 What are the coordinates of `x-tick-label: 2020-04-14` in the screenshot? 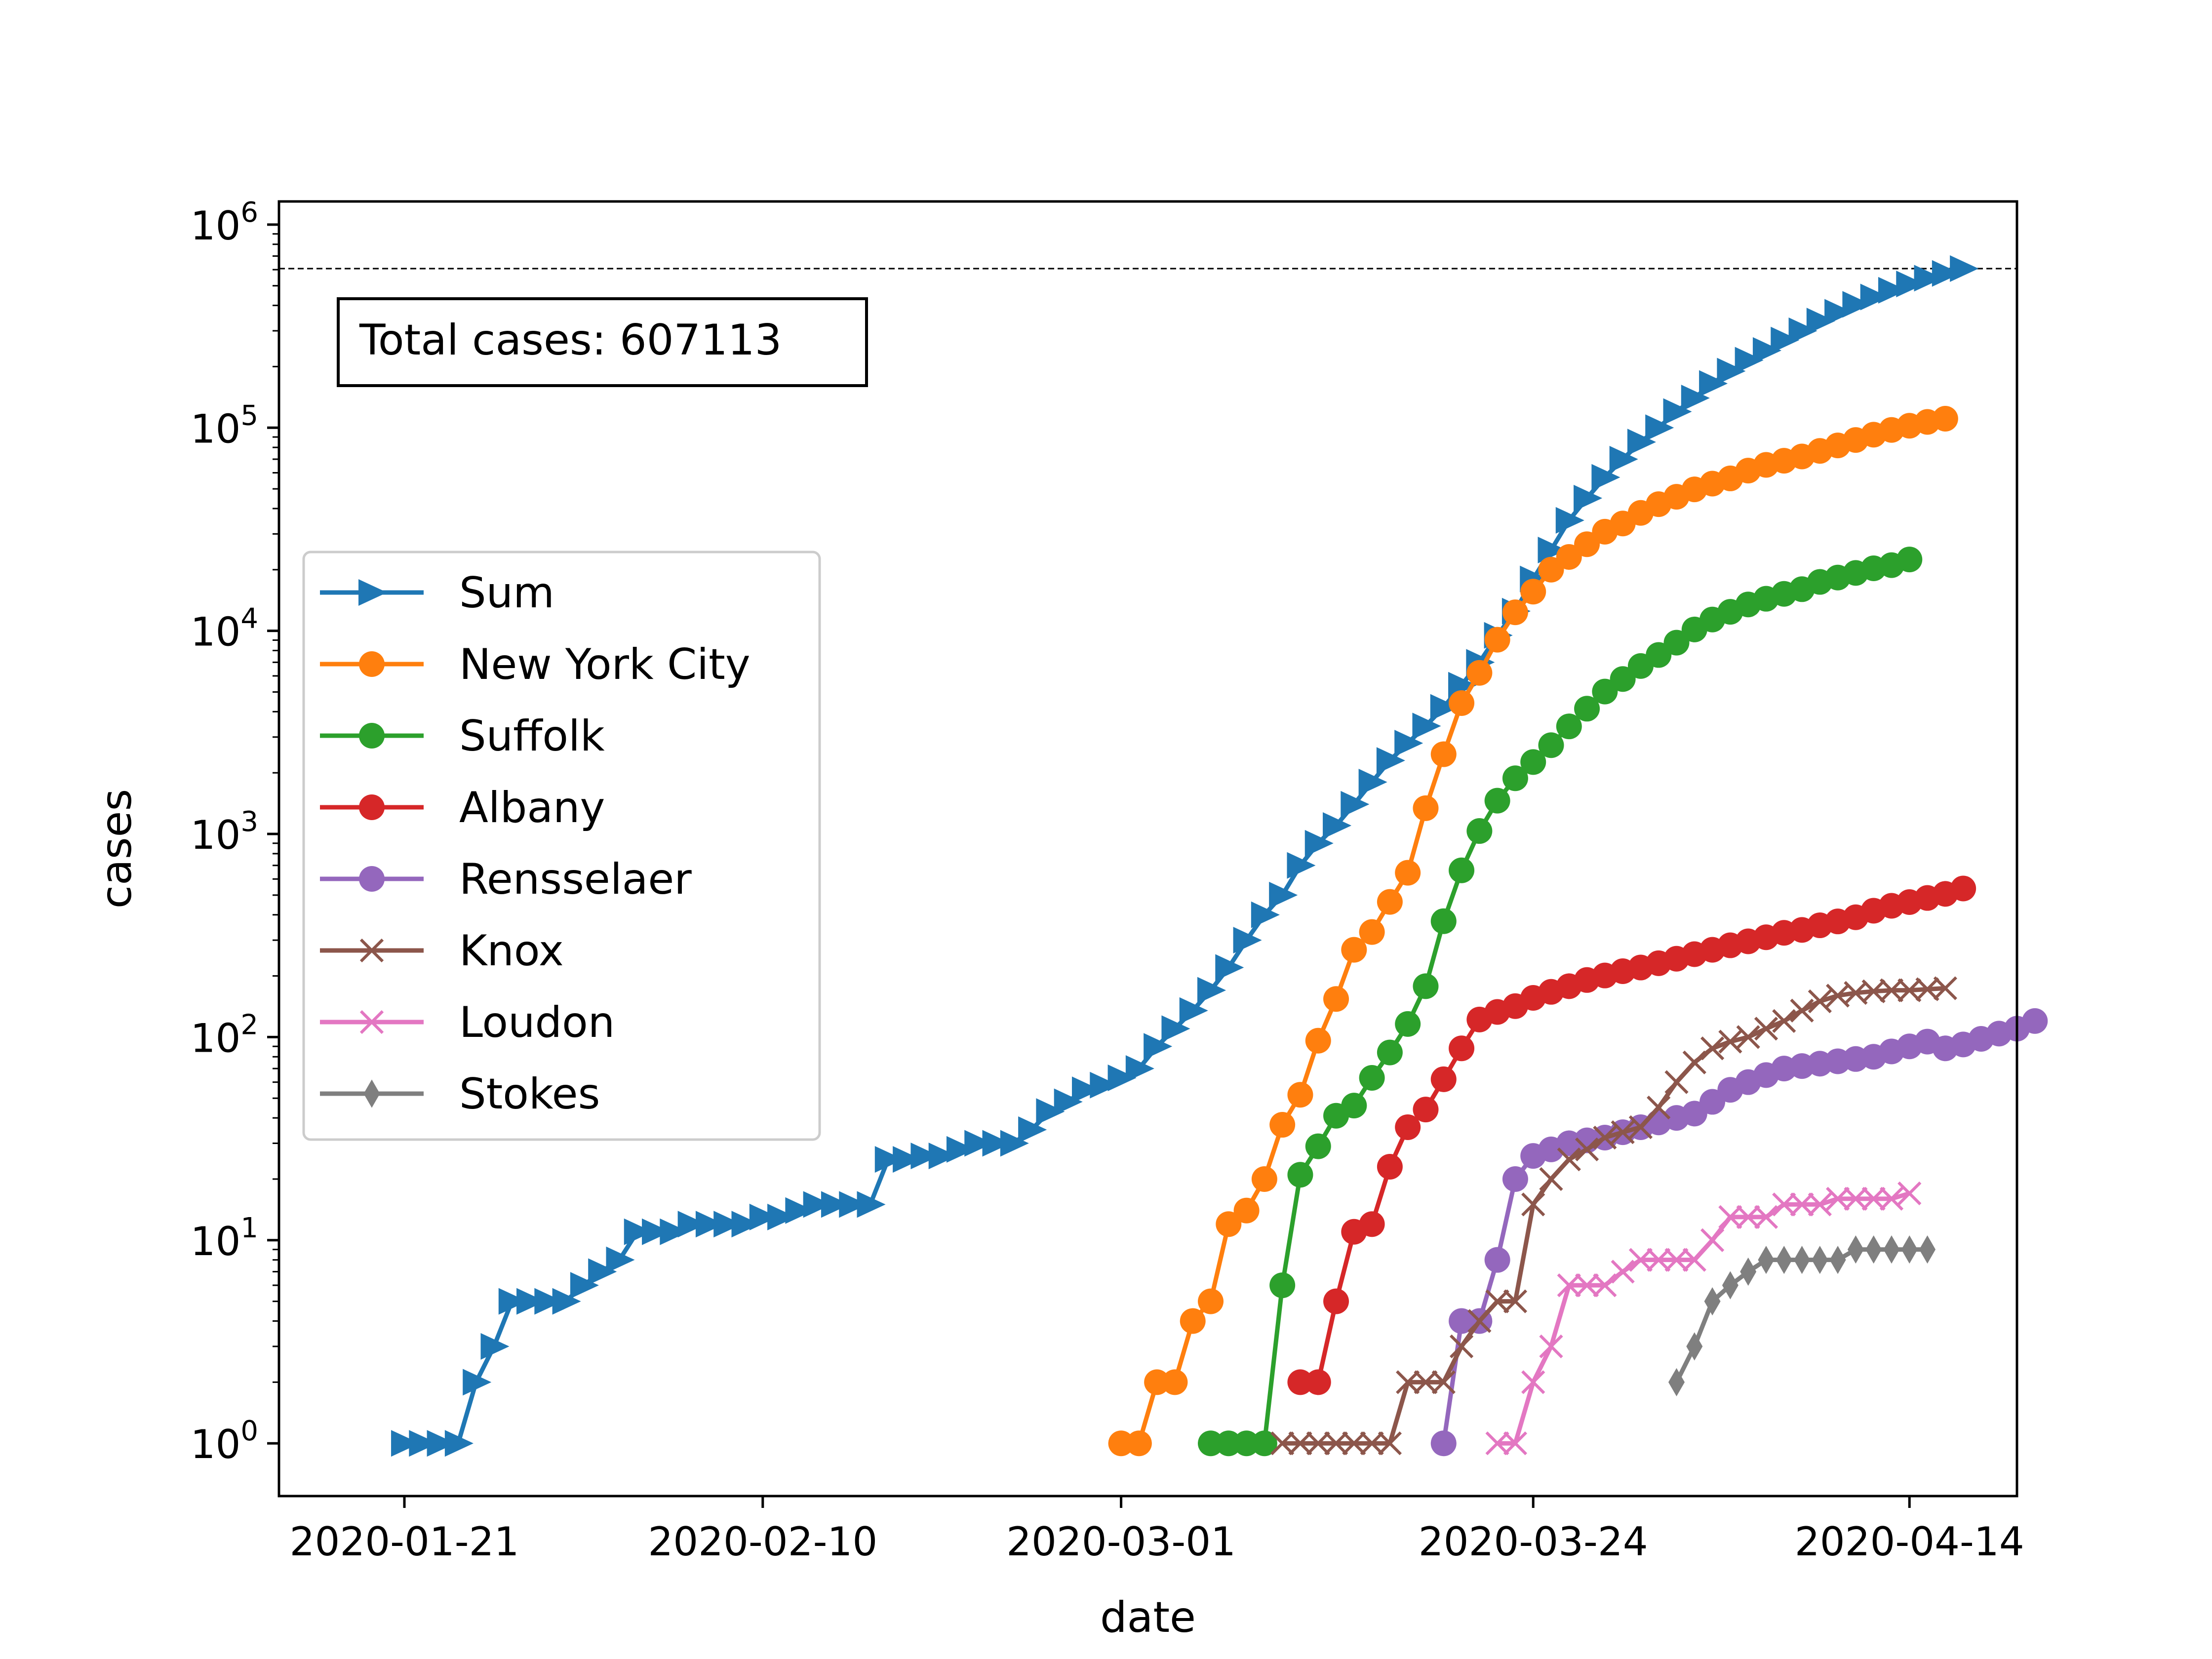 It's located at (1910, 1542).